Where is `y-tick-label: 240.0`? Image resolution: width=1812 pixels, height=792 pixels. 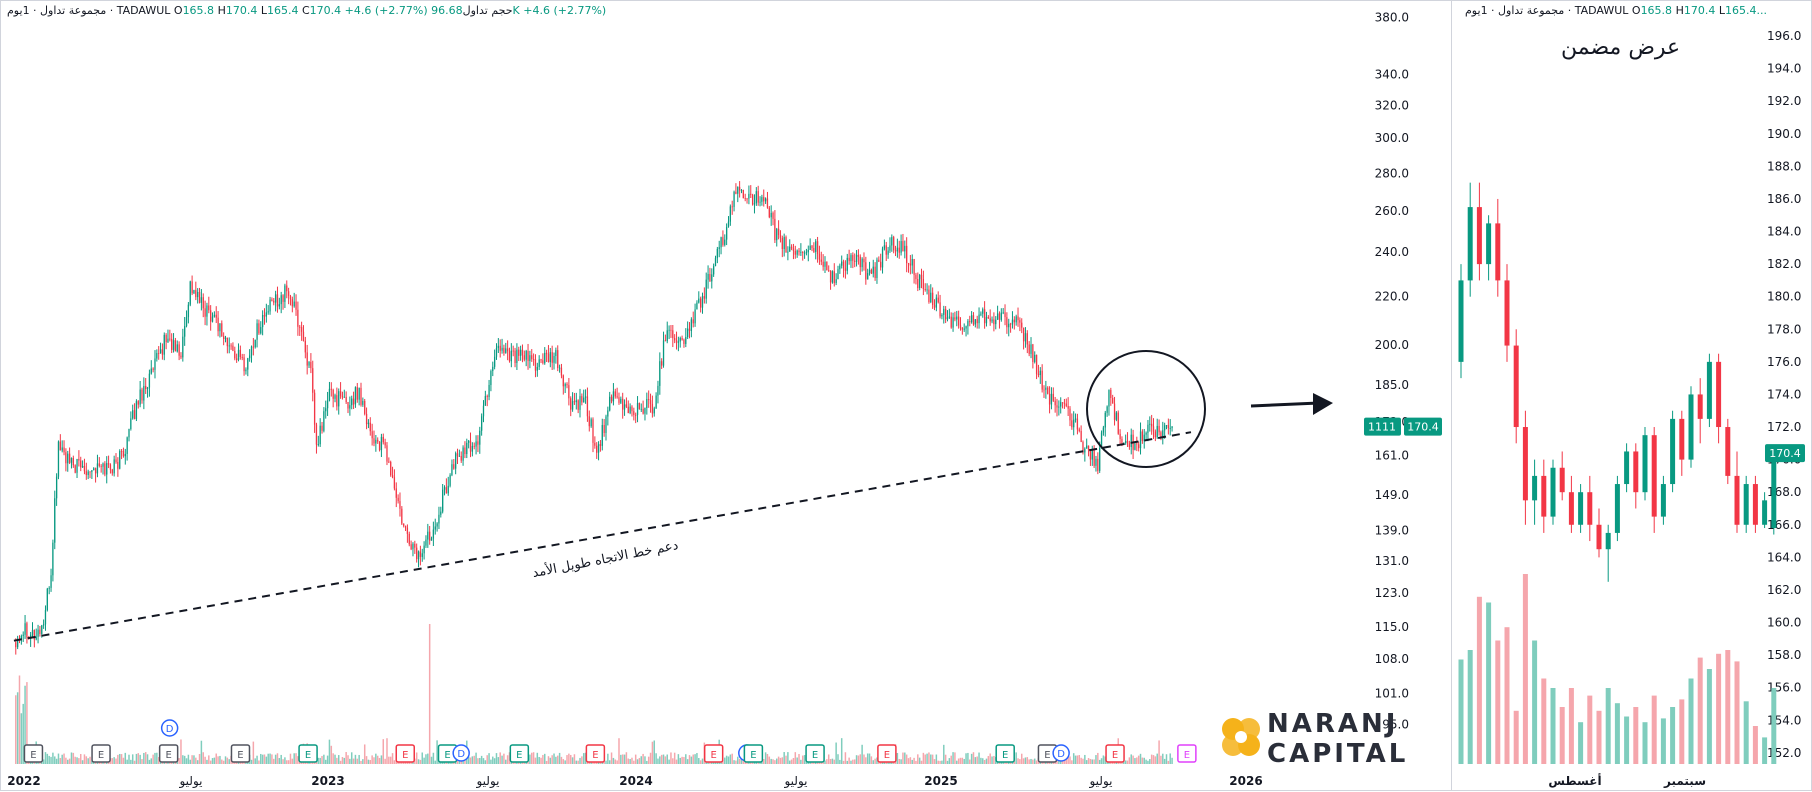 y-tick-label: 240.0 is located at coordinates (1392, 252).